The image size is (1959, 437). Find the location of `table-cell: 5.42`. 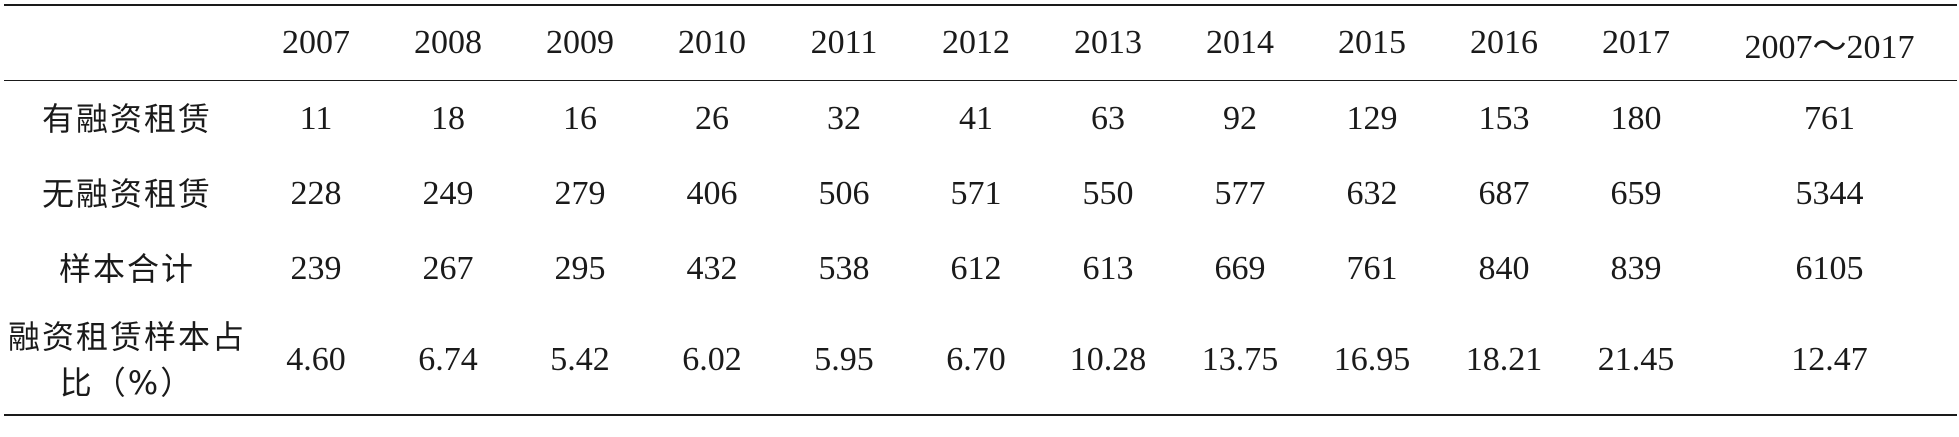

table-cell: 5.42 is located at coordinates (580, 360).